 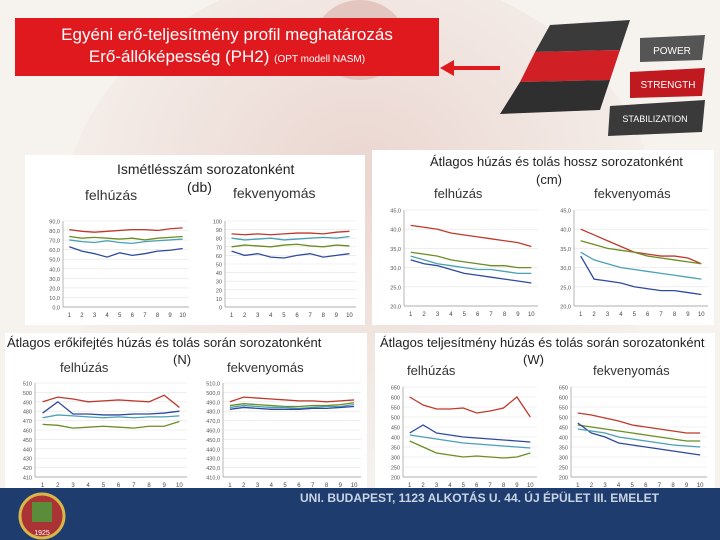 I want to click on y-tick-label: 510, so click(x=27, y=385).